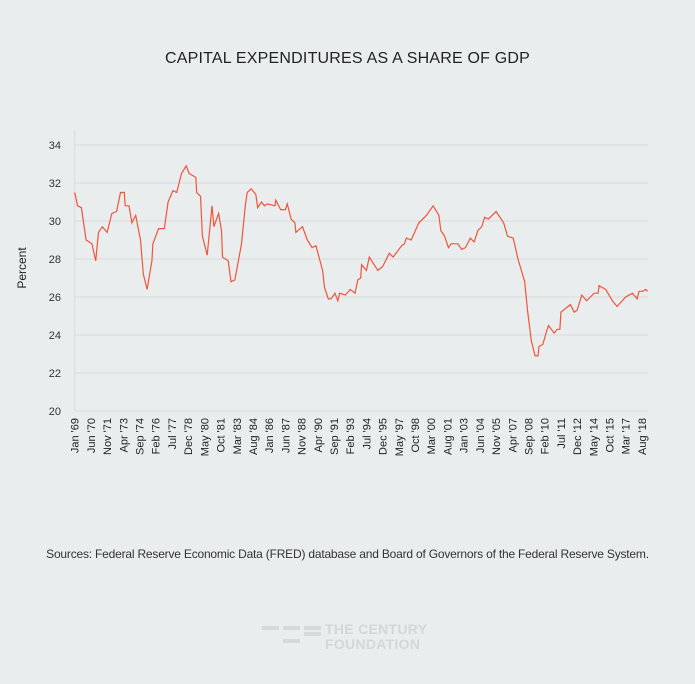 This screenshot has height=684, width=695. What do you see at coordinates (373, 644) in the screenshot?
I see `logo-text-line-2: FOUNDATION` at bounding box center [373, 644].